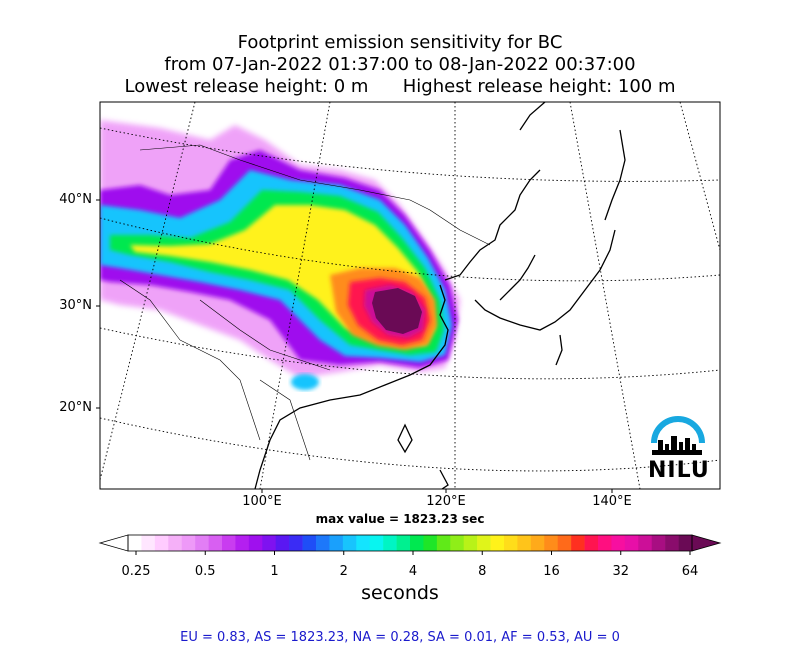 The image size is (800, 650). I want to click on colorbar-ticks, so click(413, 553).